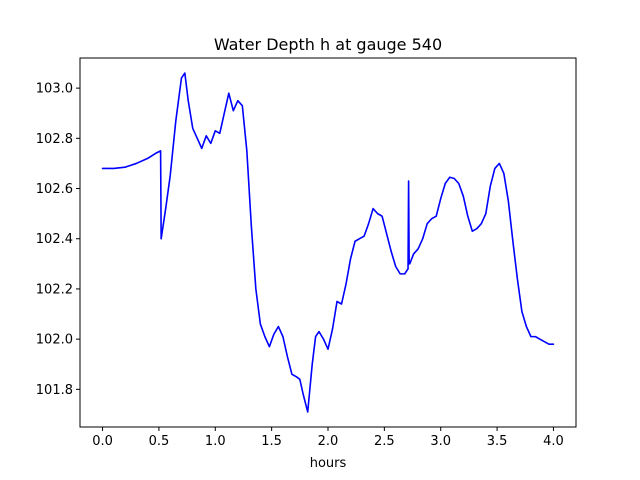  What do you see at coordinates (271, 441) in the screenshot?
I see `x-tick-label: 1.5` at bounding box center [271, 441].